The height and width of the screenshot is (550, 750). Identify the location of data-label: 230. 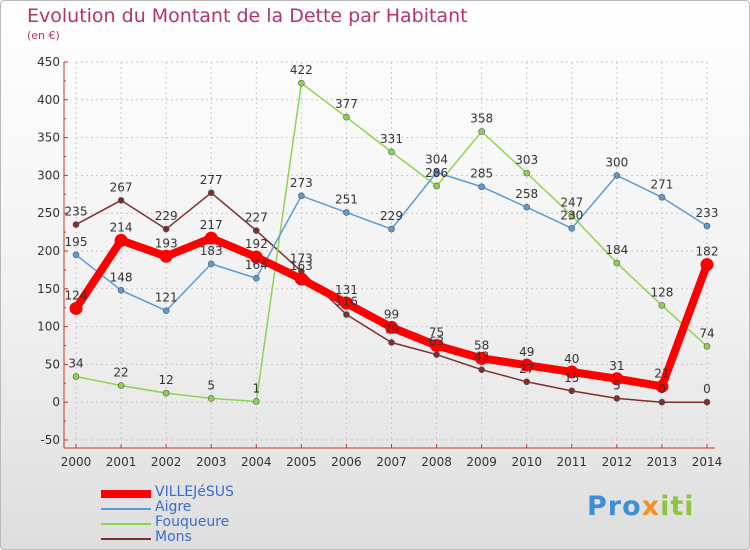
(571, 215).